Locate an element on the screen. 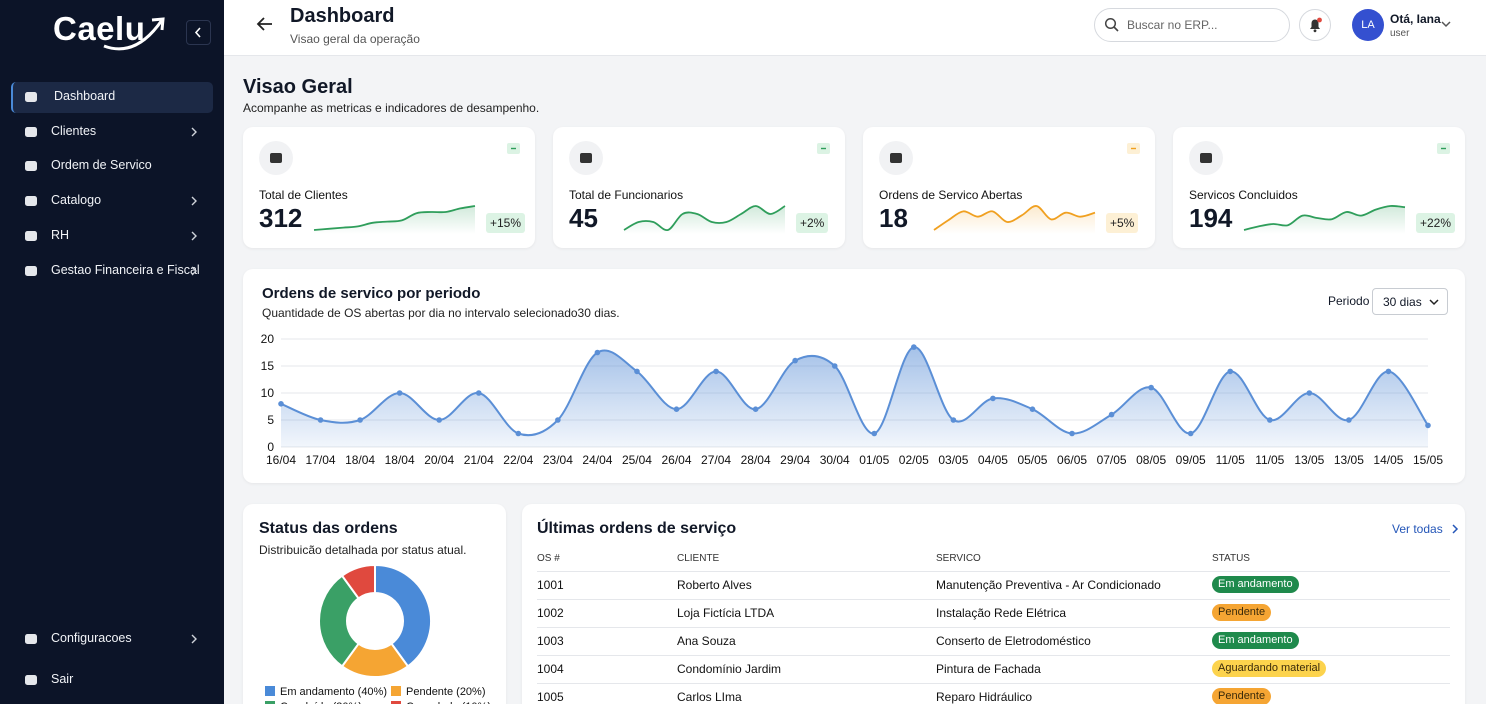  nav-label: Clientes is located at coordinates (74, 130).